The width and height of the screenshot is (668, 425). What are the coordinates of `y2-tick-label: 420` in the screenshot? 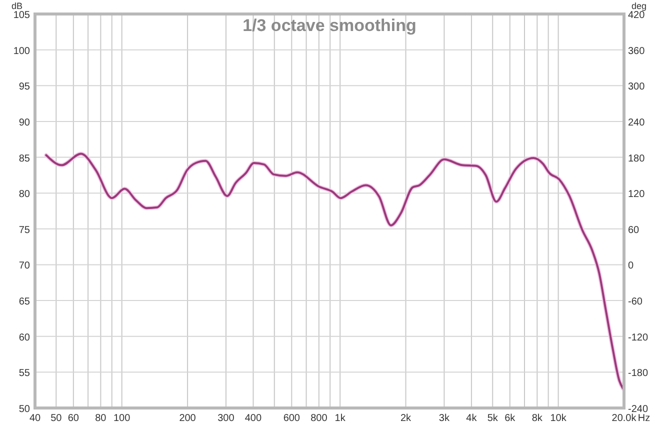 It's located at (637, 15).